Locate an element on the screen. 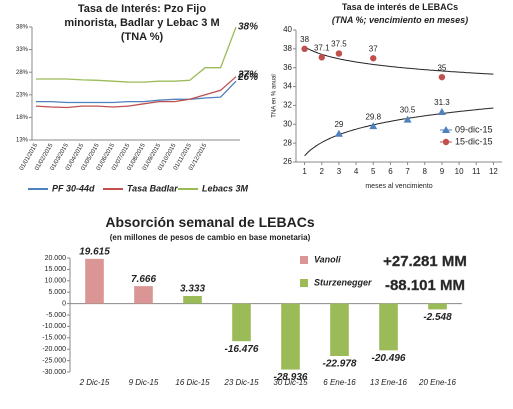 This screenshot has height=409, width=513. data-label: 38% is located at coordinates (248, 27).